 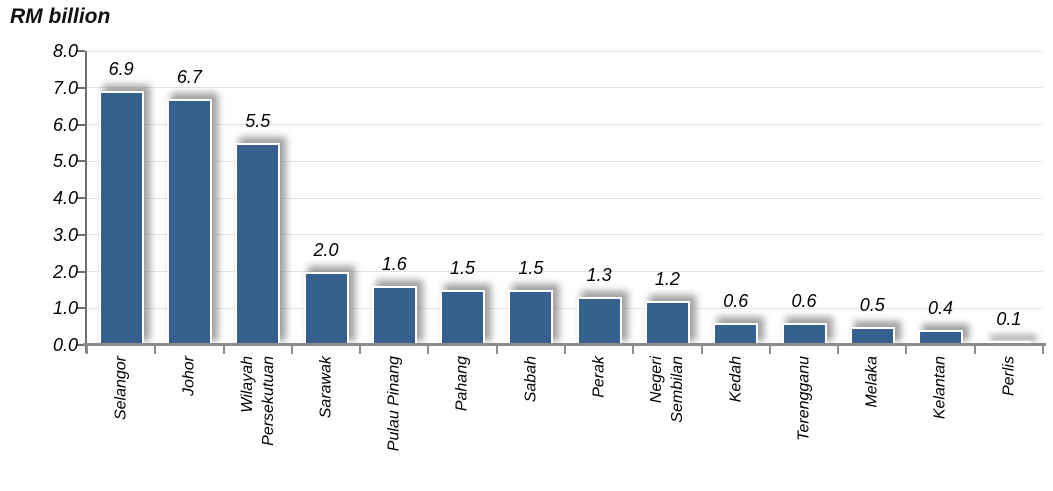 I want to click on x-axis-label-cell: Johor, so click(x=189, y=423).